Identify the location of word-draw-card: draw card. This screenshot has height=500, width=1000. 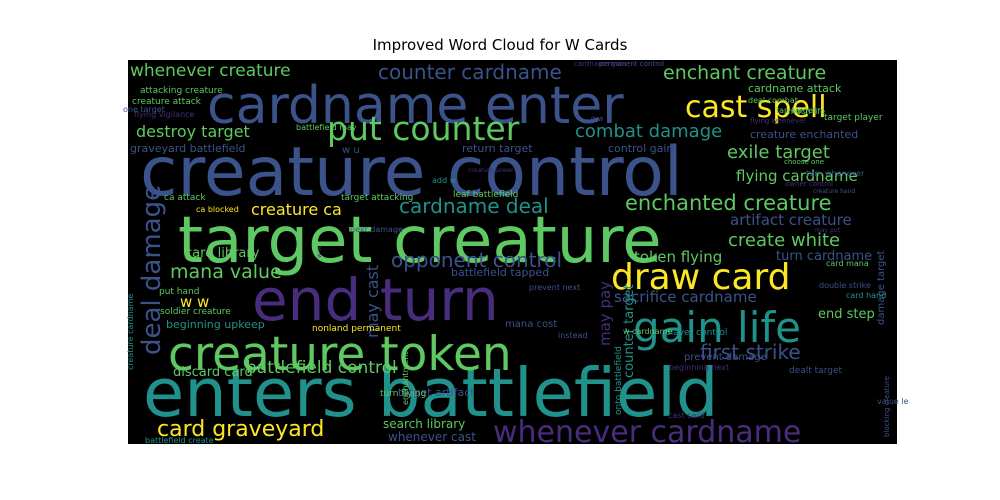
(700, 277).